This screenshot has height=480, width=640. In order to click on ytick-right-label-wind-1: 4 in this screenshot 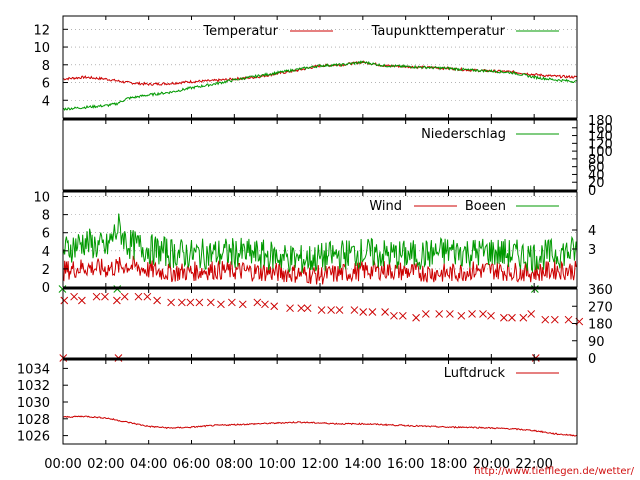, I will do `click(592, 231)`.